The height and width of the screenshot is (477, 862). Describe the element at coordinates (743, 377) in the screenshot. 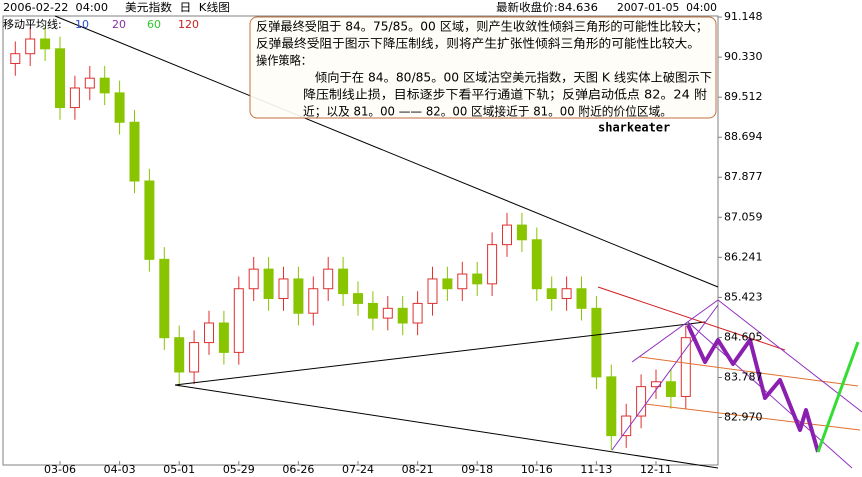

I see `y-tick-label: 83.787` at that location.